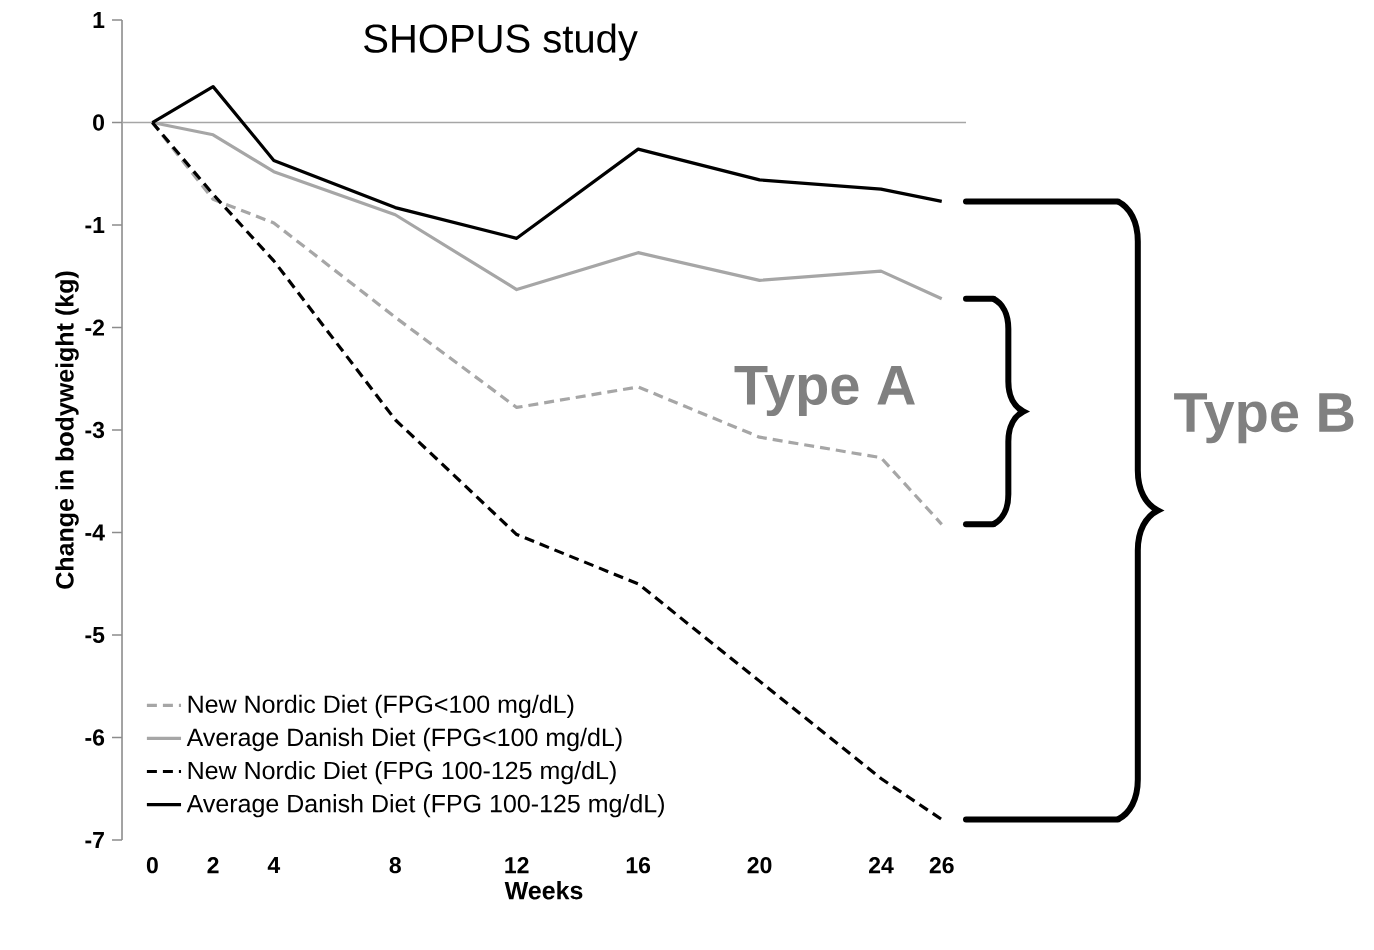 This screenshot has width=1374, height=950. I want to click on y-tick-label: -4, so click(95, 532).